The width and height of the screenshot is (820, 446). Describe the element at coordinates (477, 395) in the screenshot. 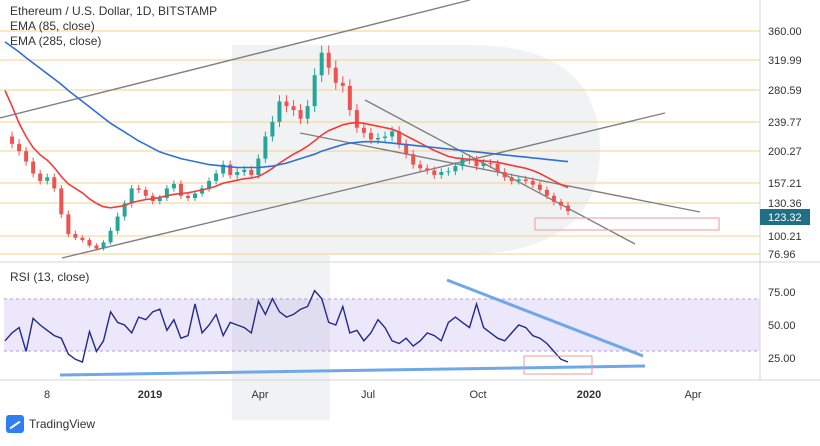

I see `time-tick-label: Oct` at that location.